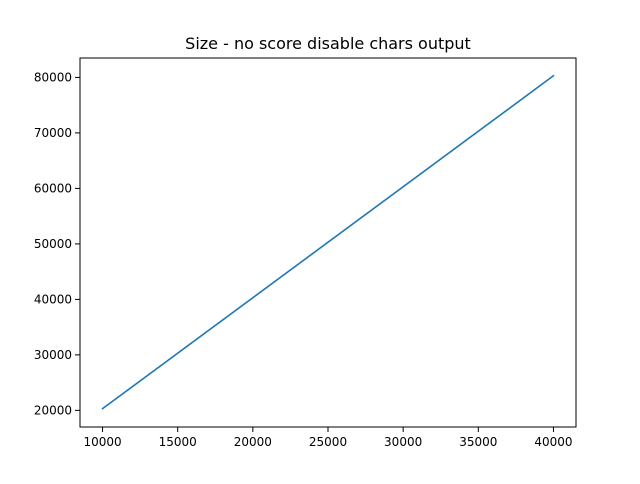 The image size is (640, 484). I want to click on y-tick-label: 30000, so click(53, 355).